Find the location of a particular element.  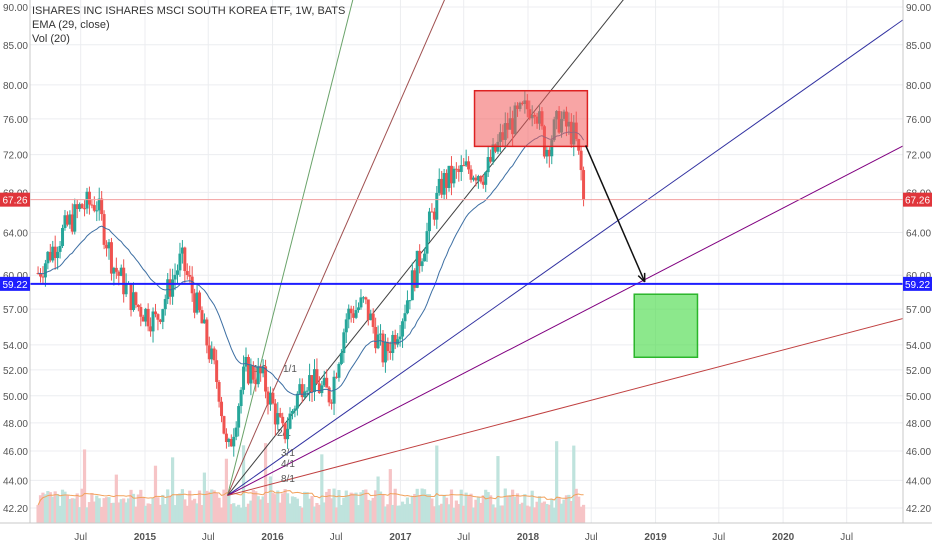

price-tag-left-bg is located at coordinates (15, 283).